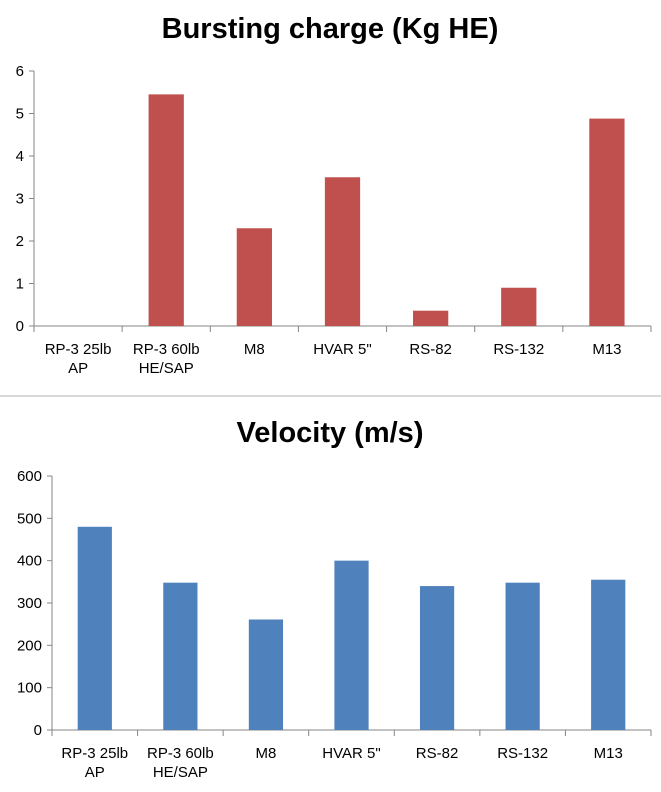  What do you see at coordinates (20, 156) in the screenshot?
I see `y-tick-label: 4` at bounding box center [20, 156].